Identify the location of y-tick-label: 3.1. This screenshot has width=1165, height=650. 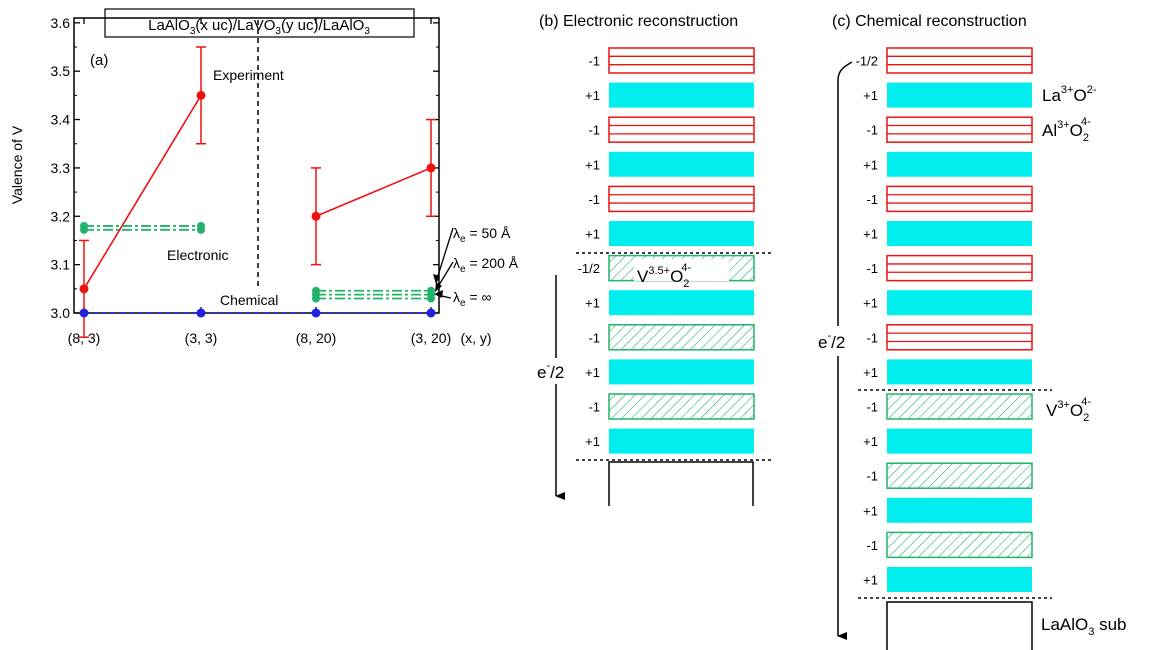
(61, 265).